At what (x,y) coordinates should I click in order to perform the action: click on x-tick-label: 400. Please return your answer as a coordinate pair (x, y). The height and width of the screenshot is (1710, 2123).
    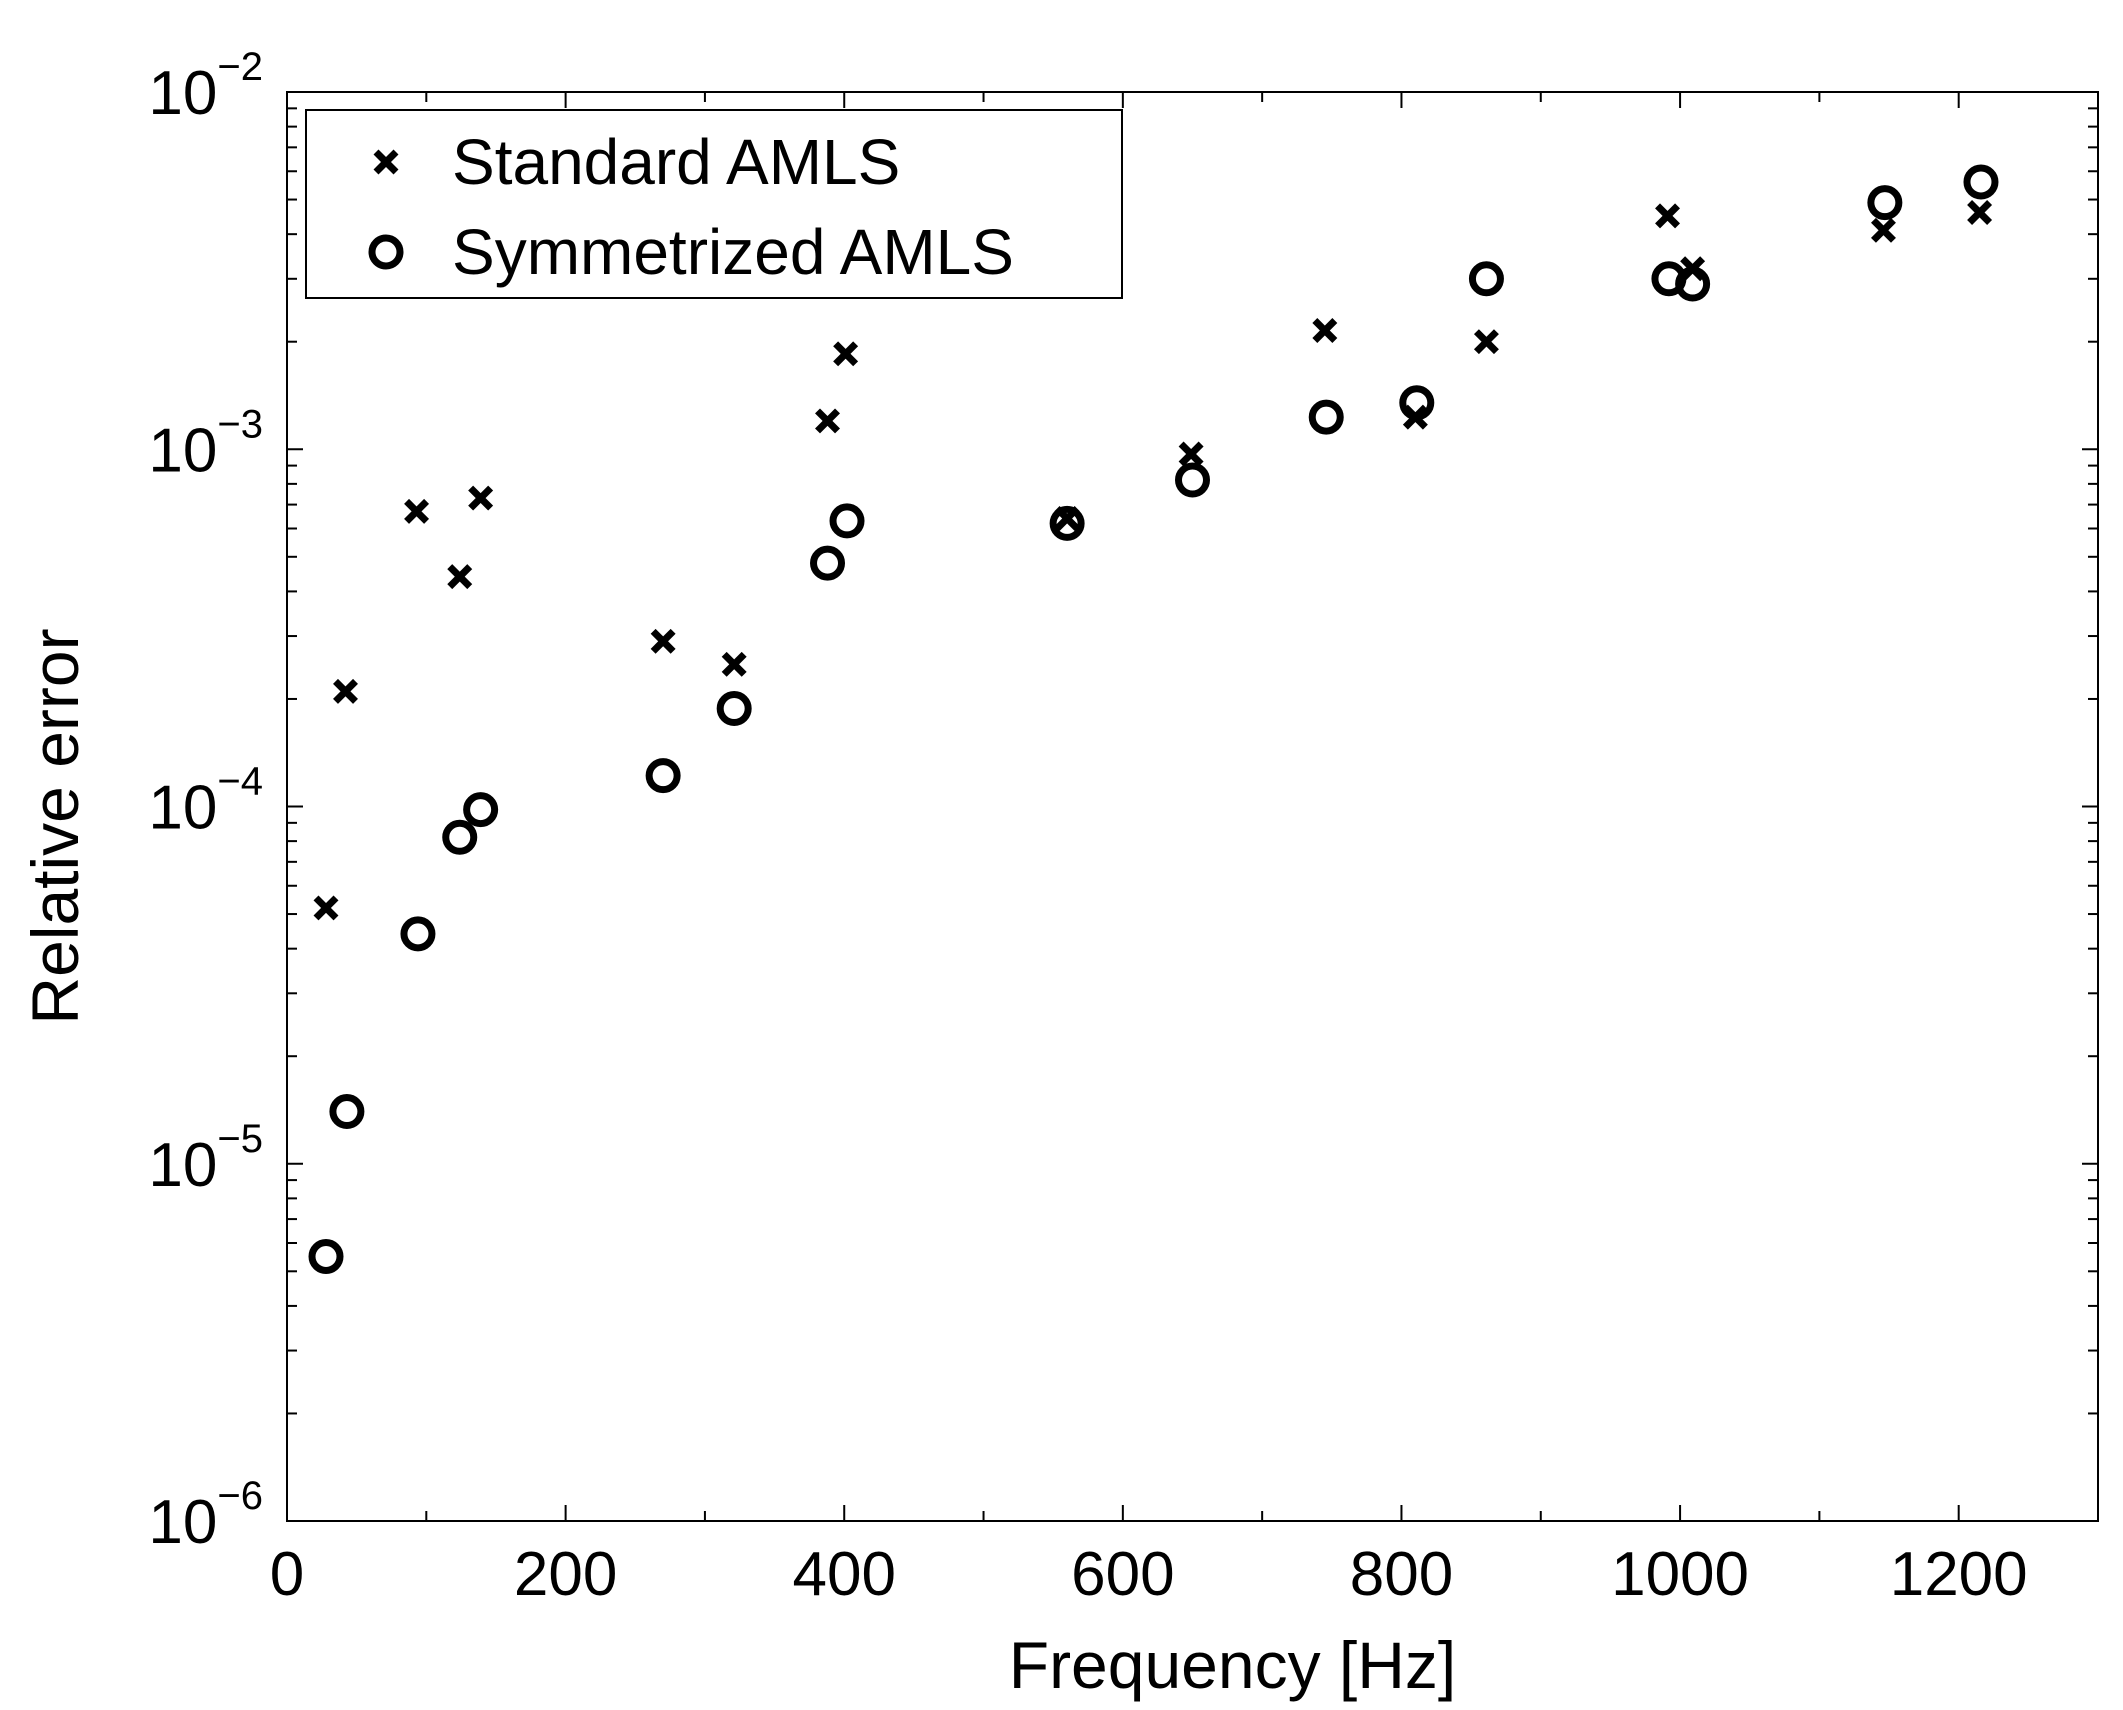
    Looking at the image, I should click on (844, 1574).